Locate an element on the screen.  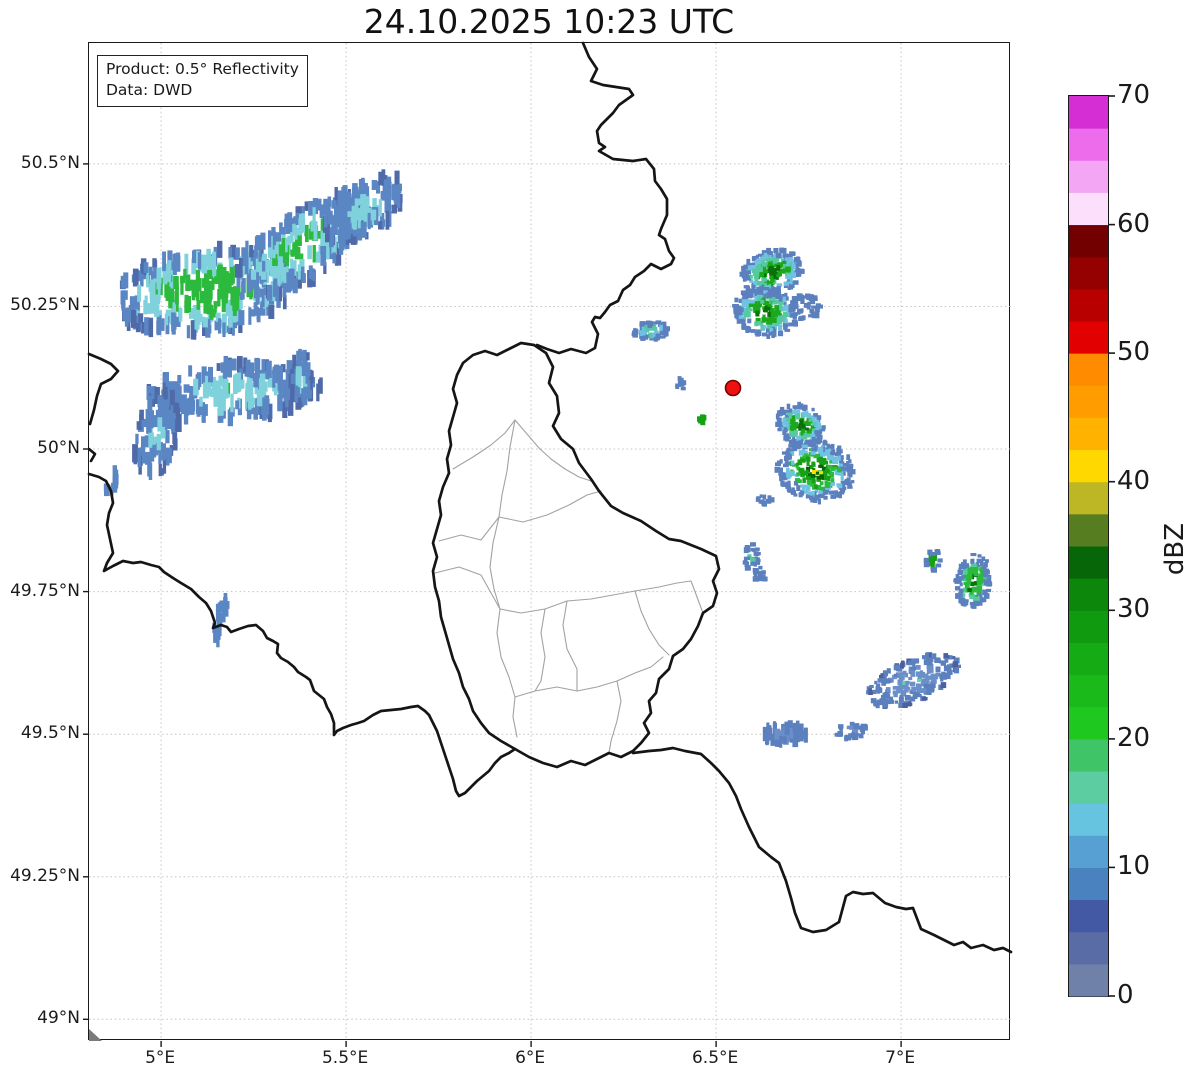
colorbar is located at coordinates (1091, 546).